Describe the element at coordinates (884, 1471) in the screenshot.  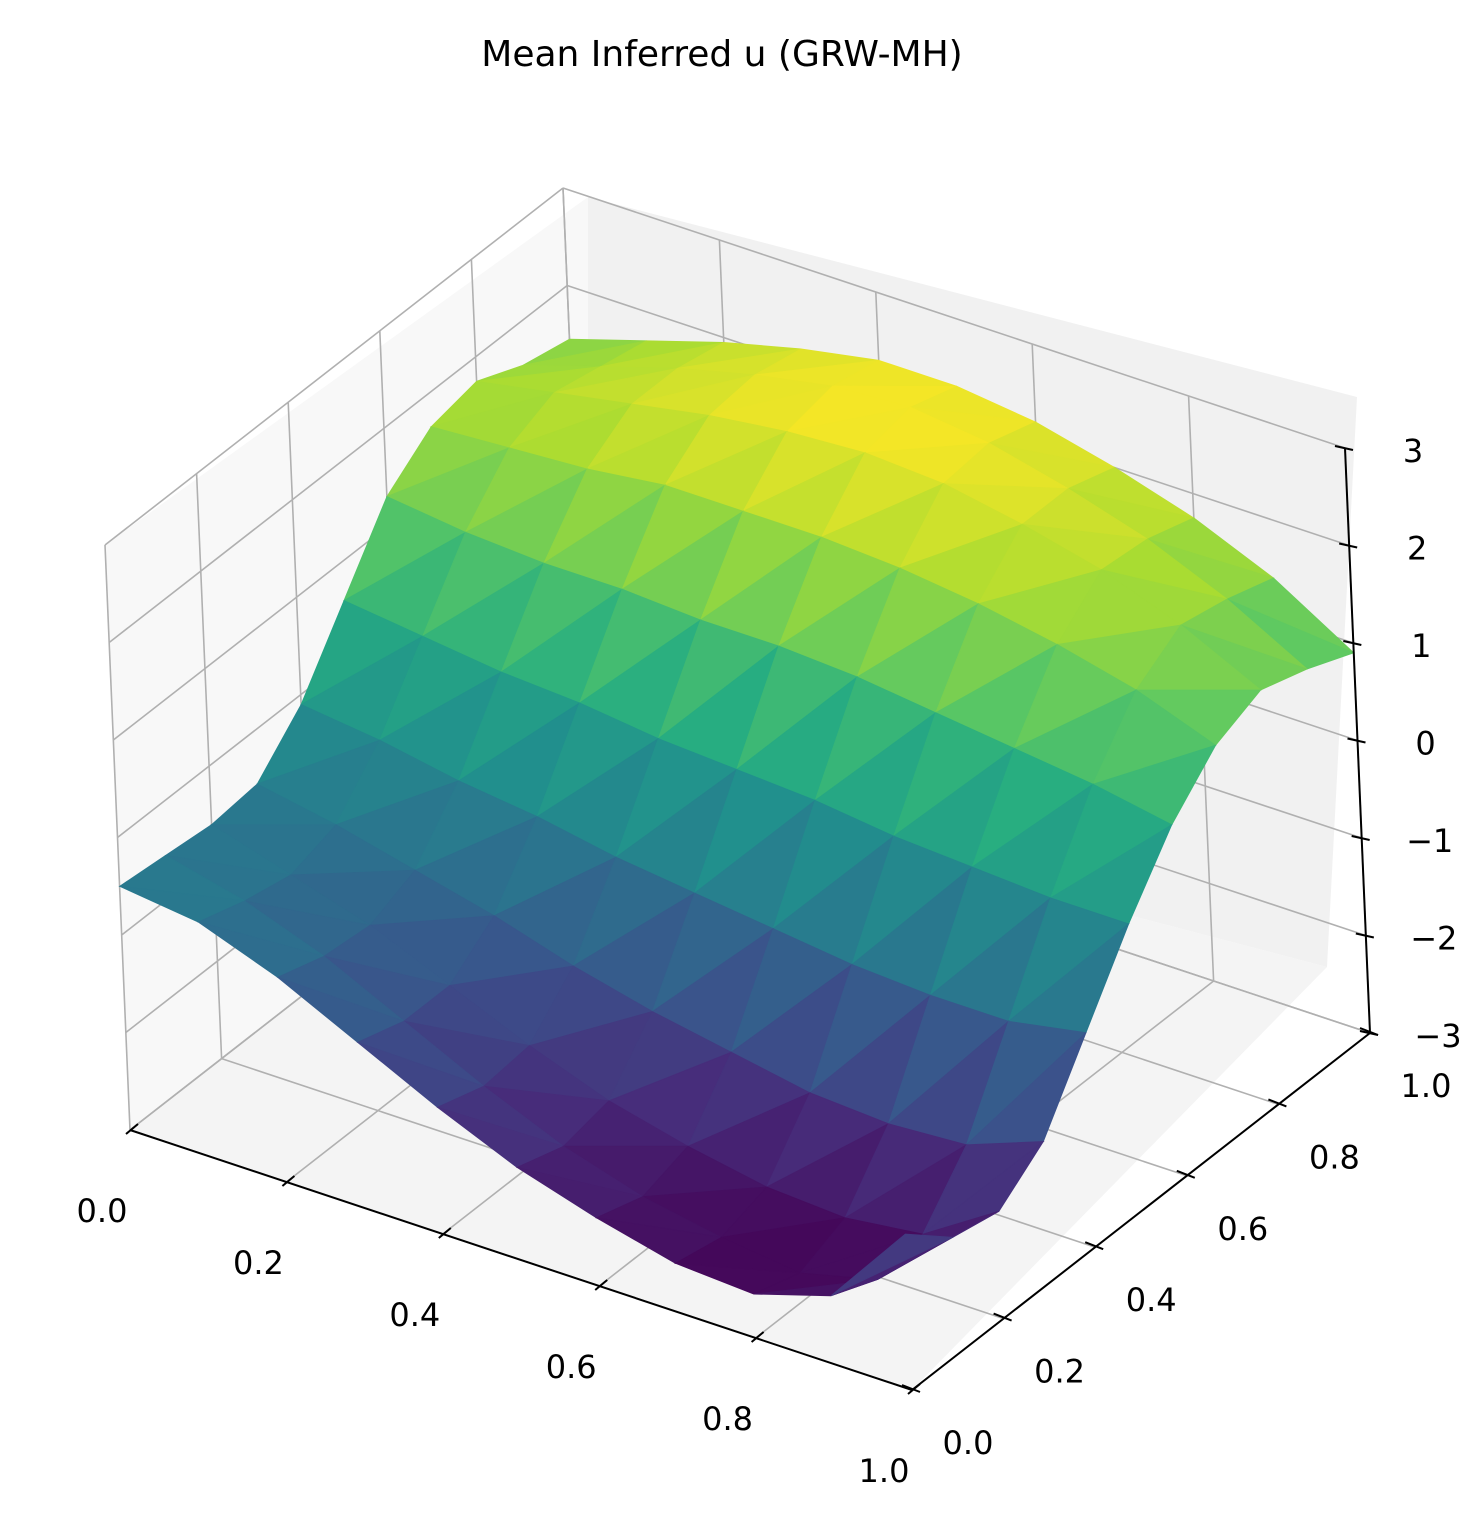
I see `x-tick-label-5: 1.0` at that location.